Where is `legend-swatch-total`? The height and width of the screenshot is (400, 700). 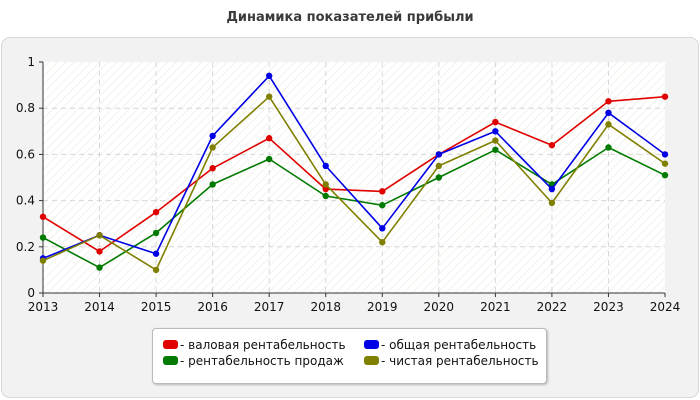 legend-swatch-total is located at coordinates (371, 344).